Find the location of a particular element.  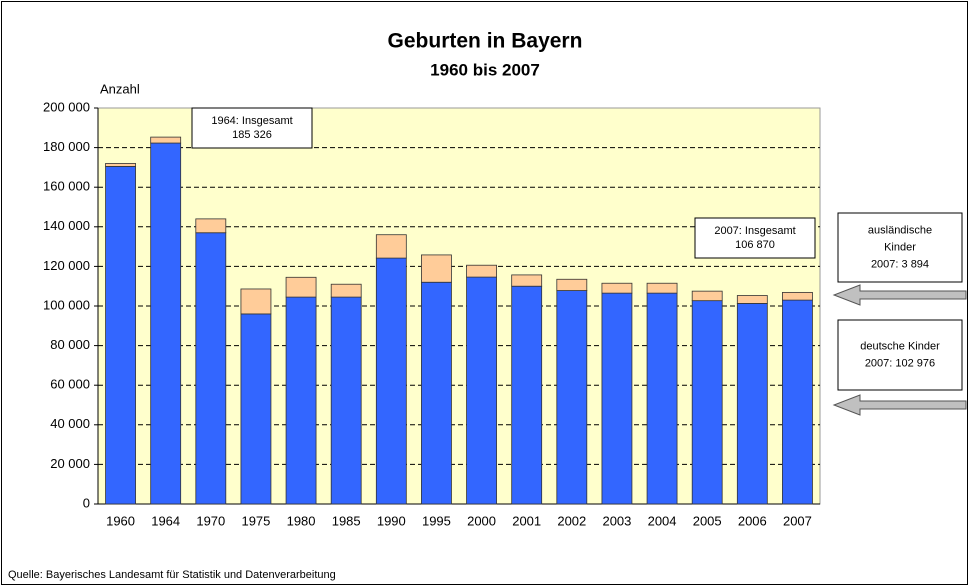

y-tick-label: 60 000 is located at coordinates (70, 384).